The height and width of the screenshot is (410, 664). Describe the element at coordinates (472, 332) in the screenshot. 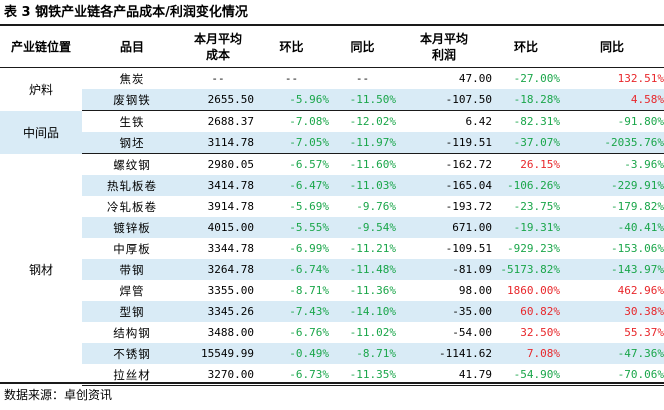

I see `profit-cell: -54.00` at that location.